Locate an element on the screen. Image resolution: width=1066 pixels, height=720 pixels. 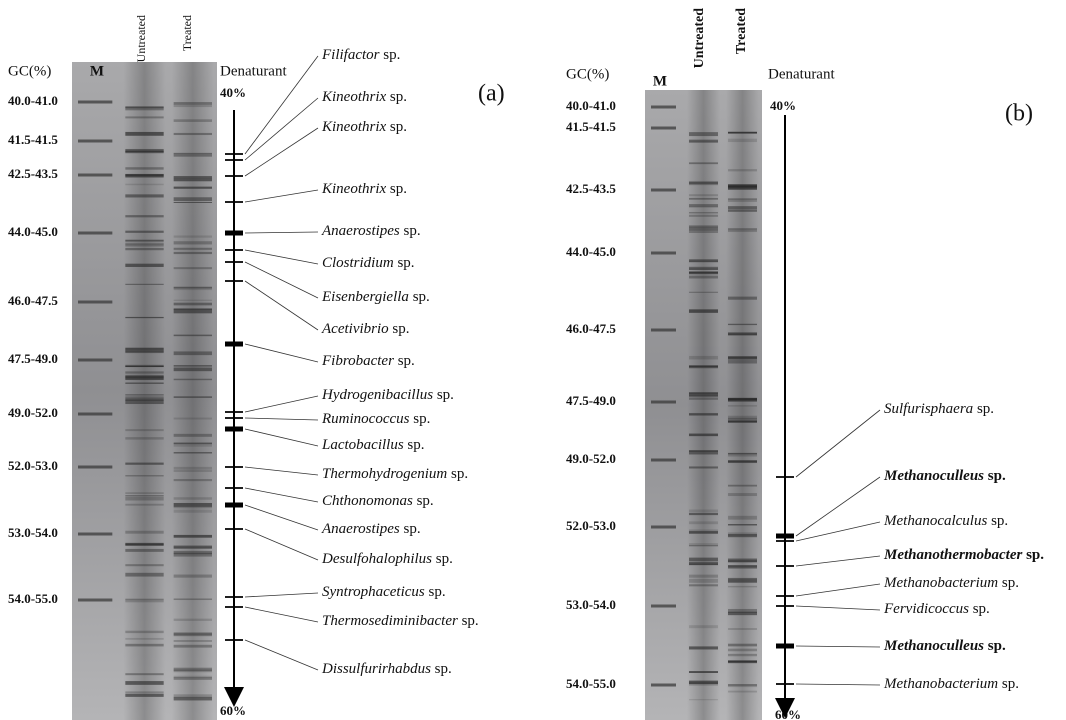
genus: Clostridium is located at coordinates (358, 263).